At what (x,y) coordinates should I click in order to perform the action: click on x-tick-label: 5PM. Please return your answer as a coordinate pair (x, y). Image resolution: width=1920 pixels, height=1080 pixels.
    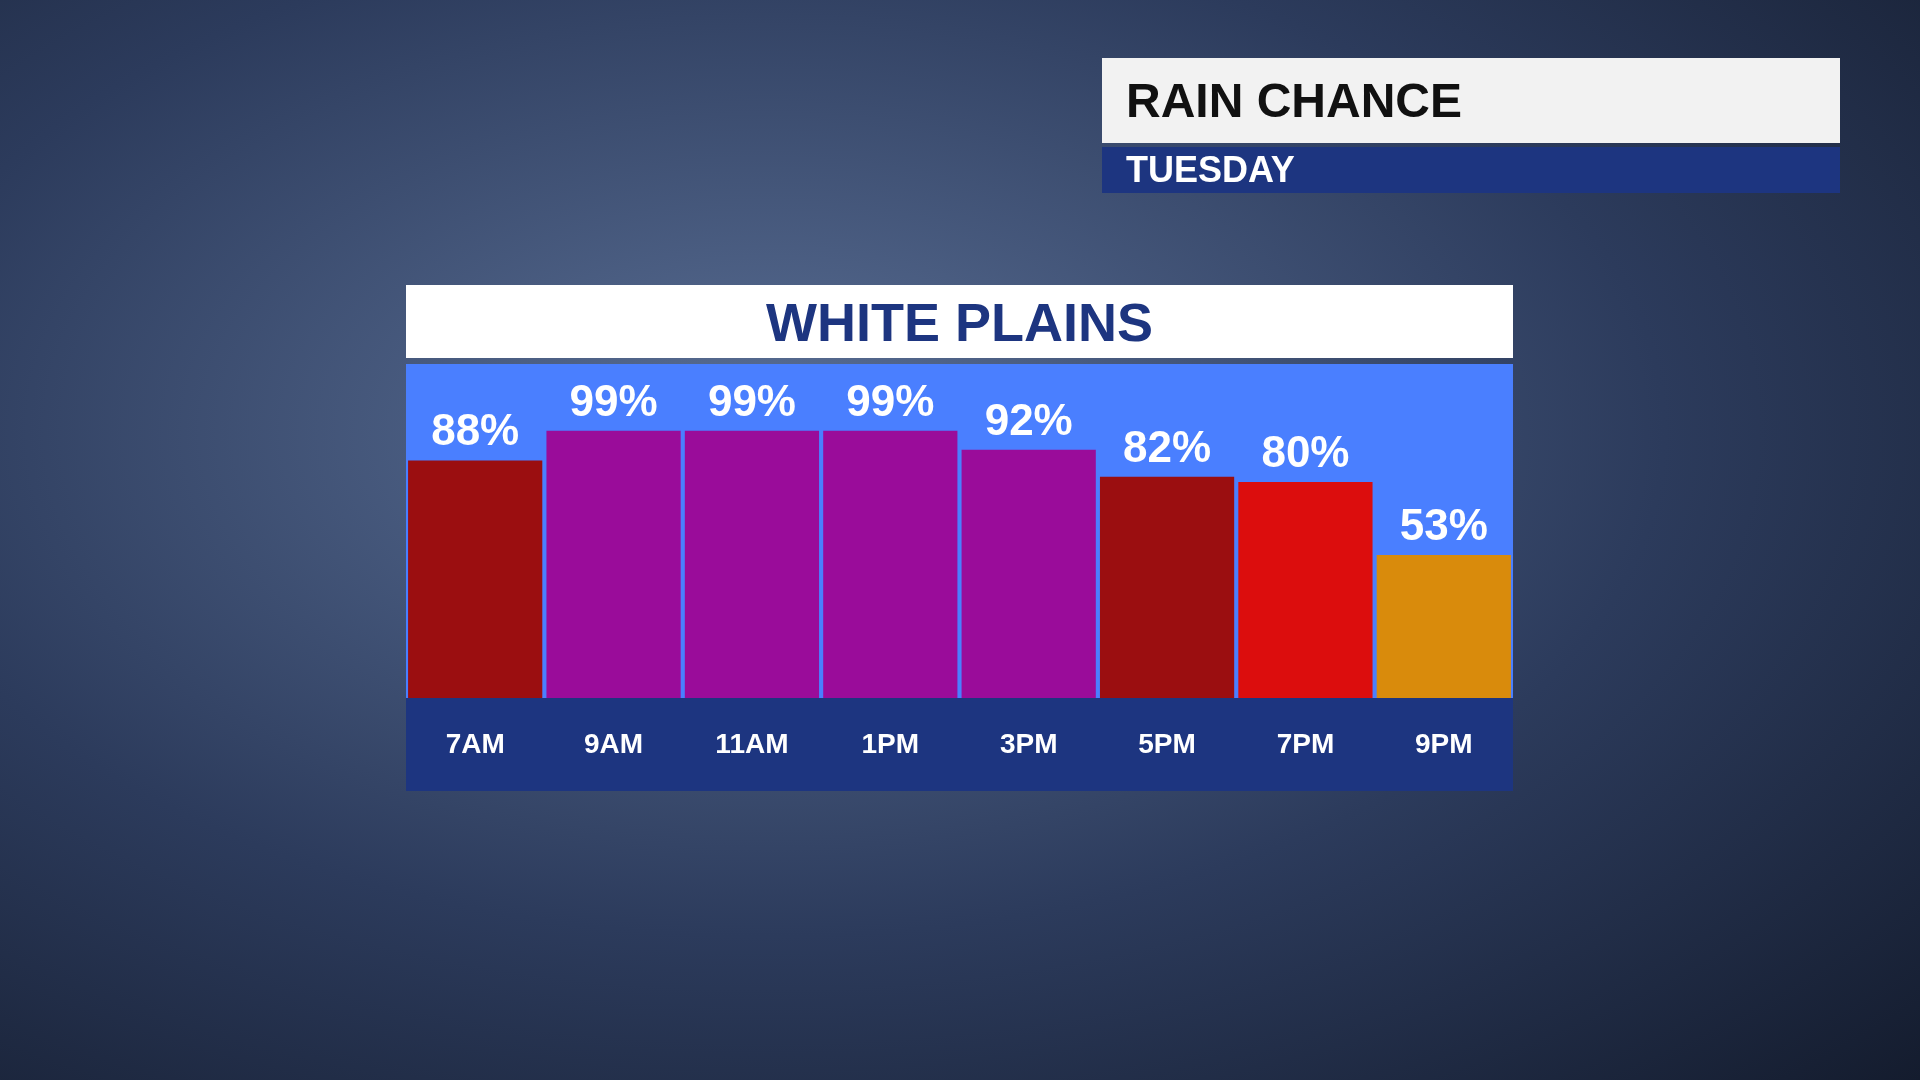
    Looking at the image, I should click on (1167, 743).